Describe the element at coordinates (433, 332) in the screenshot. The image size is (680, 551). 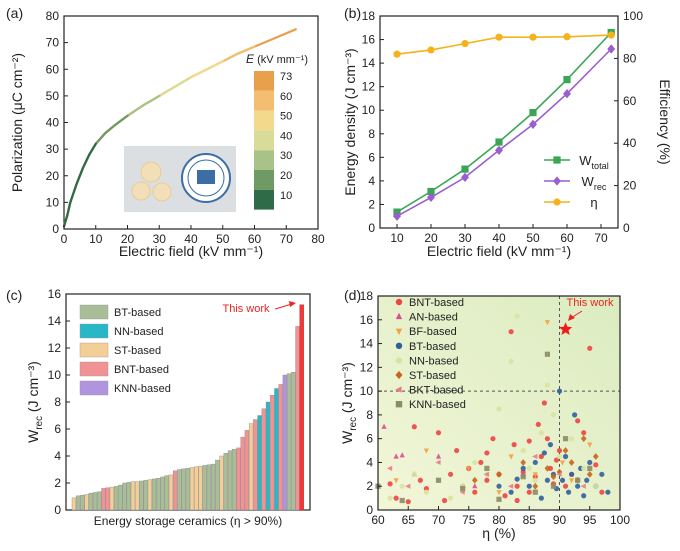
I see `legend-label: BF-based` at that location.